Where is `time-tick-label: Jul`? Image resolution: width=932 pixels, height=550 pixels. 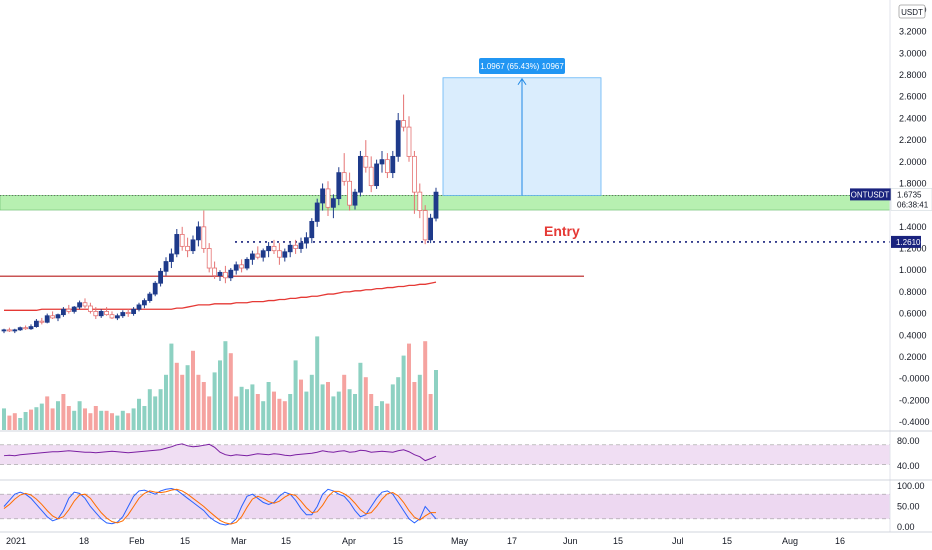
time-tick-label: Jul is located at coordinates (678, 541).